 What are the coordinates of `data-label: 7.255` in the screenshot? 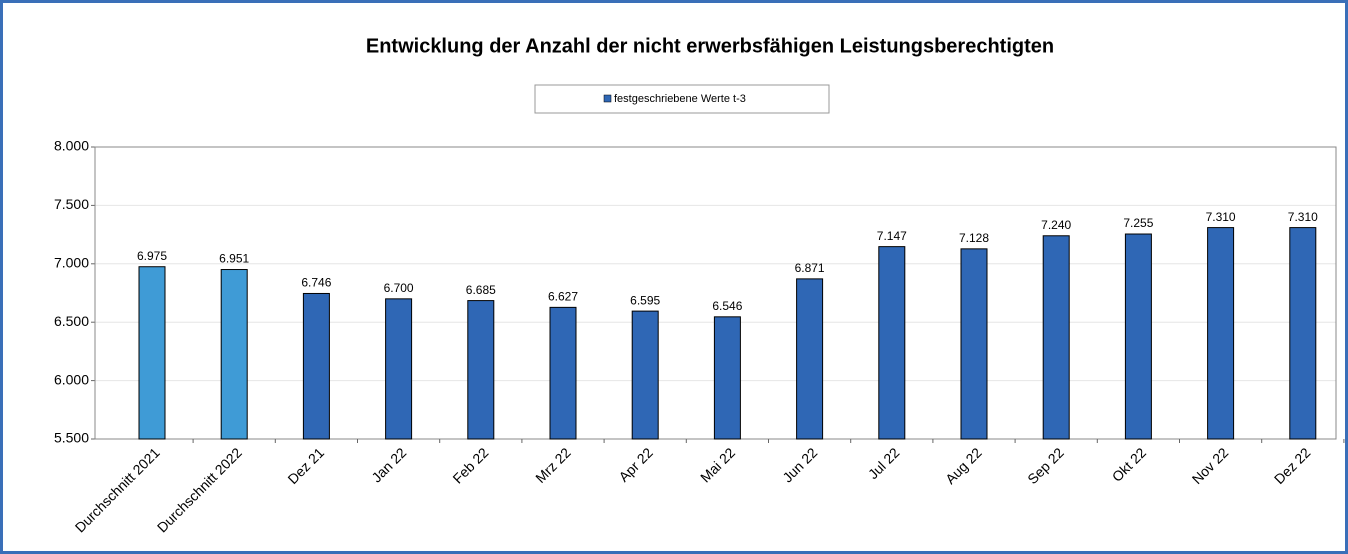 It's located at (1138, 223).